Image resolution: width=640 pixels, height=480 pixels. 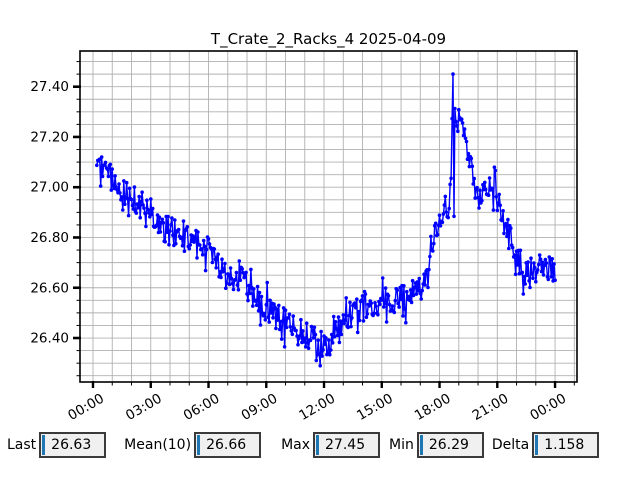 I want to click on stat-delta-value: 1.158, so click(x=564, y=445).